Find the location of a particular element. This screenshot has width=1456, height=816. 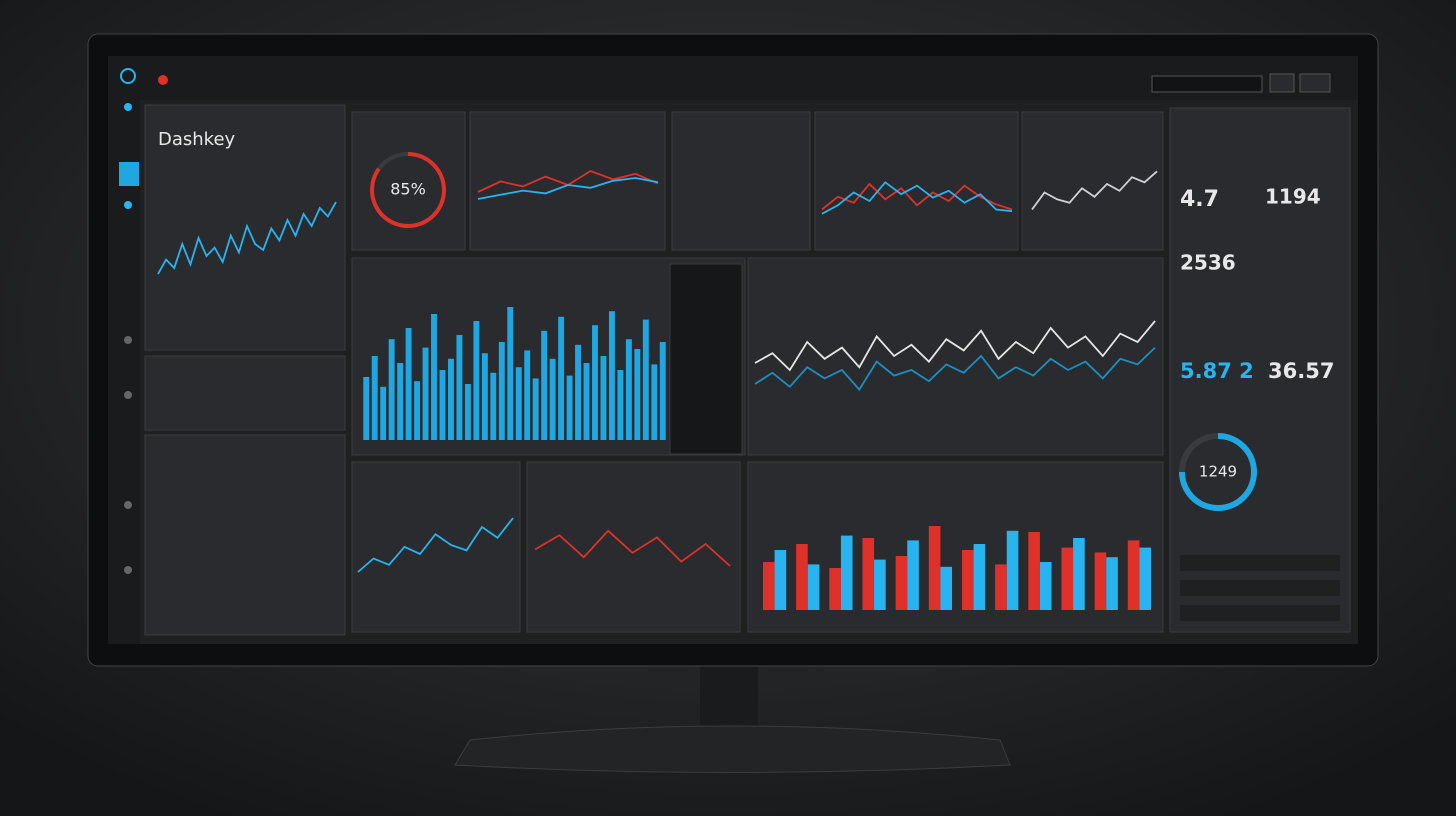

gauge-arc is located at coordinates (408, 190).